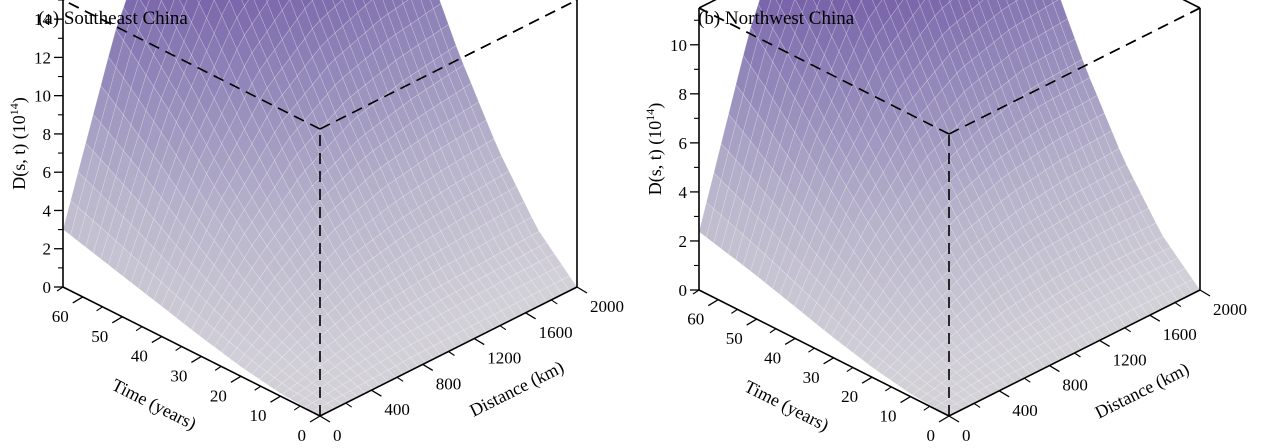  What do you see at coordinates (1024, 410) in the screenshot?
I see `x-tick-label: 400` at bounding box center [1024, 410].